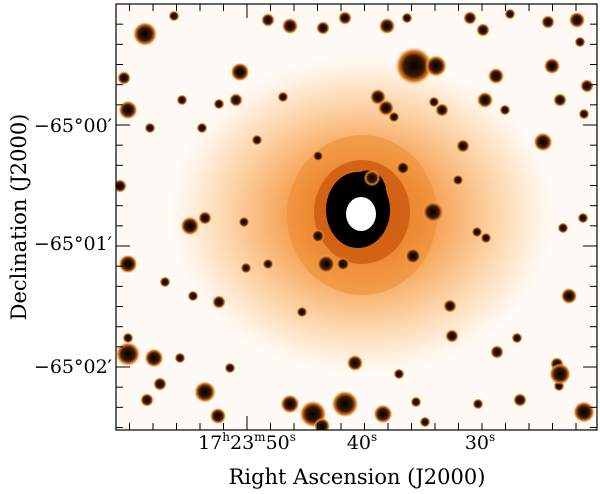 The image size is (600, 494). Describe the element at coordinates (19, 217) in the screenshot. I see `y-axis-label: Declination (J2000)` at that location.